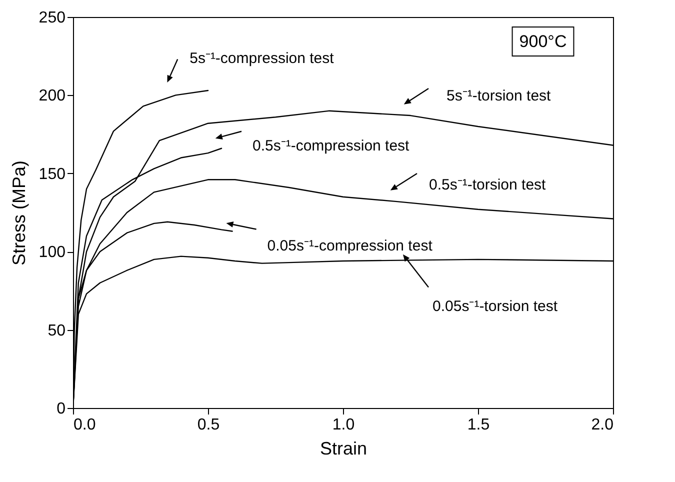 The width and height of the screenshot is (675, 482). I want to click on y-tick-label: 50, so click(57, 331).